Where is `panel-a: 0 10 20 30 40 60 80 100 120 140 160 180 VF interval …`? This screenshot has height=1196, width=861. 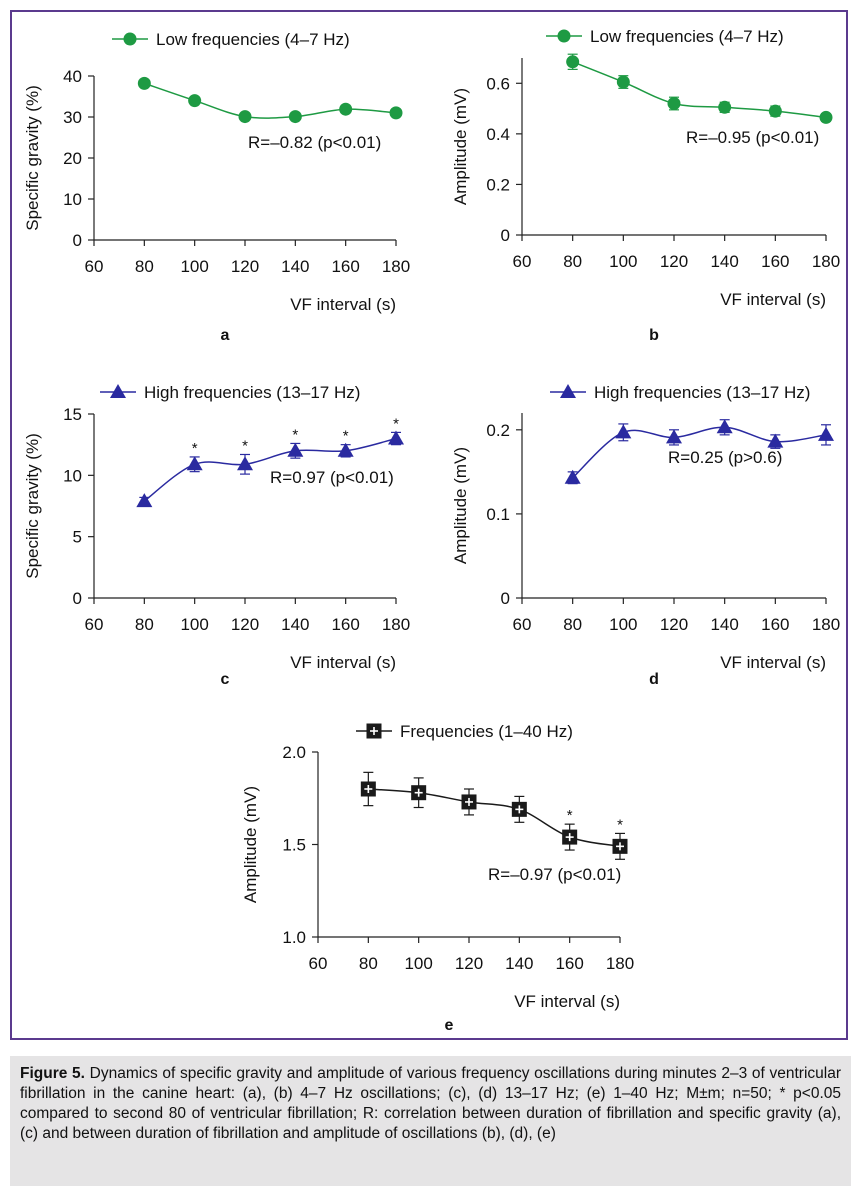 panel-a: 0 10 20 30 40 60 80 100 120 140 160 180 VF interval … is located at coordinates (216, 187).